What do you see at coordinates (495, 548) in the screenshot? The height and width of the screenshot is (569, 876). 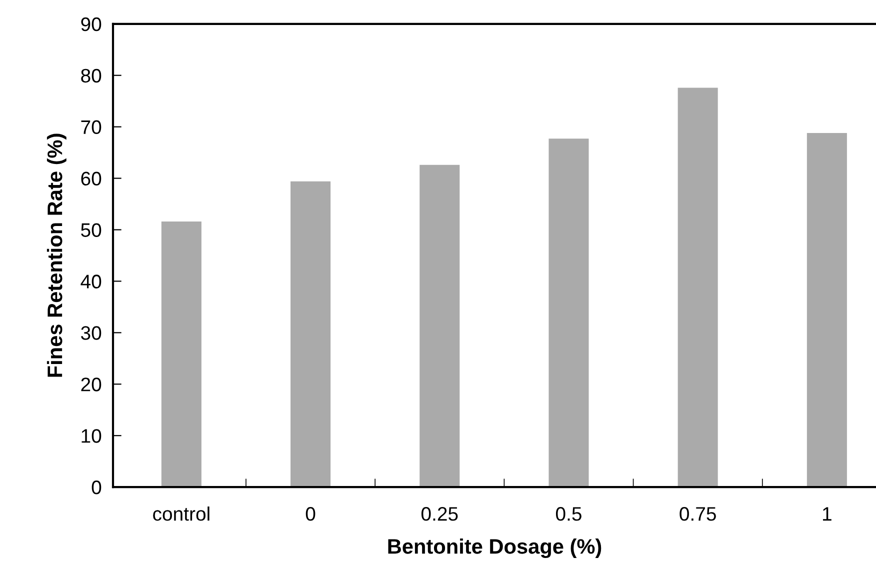 I see `x-axis-title: Bentonite Dosage (%)` at bounding box center [495, 548].